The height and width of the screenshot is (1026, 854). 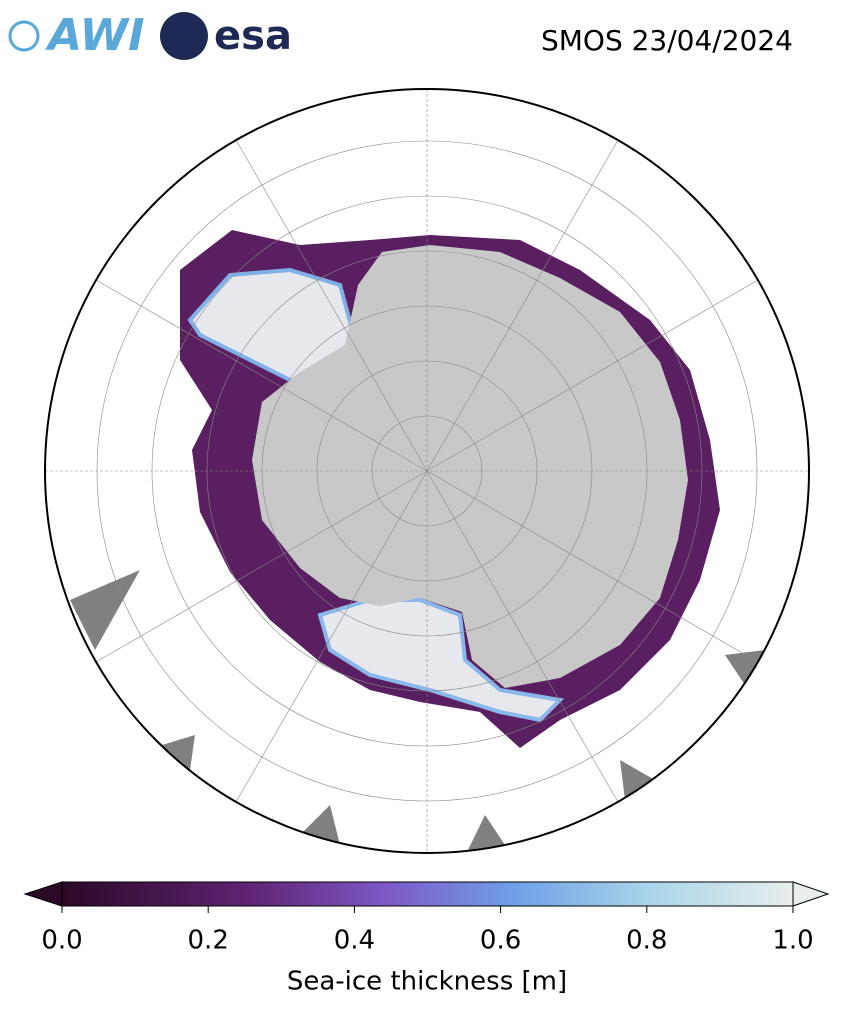 What do you see at coordinates (646, 941) in the screenshot?
I see `colorbar-tick-label: 0.8` at bounding box center [646, 941].